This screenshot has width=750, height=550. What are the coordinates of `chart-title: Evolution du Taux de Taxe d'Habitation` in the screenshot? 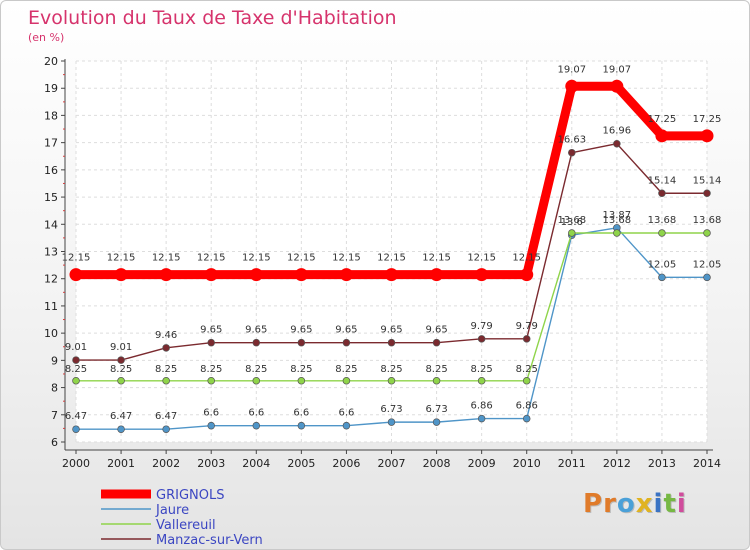 It's located at (212, 18).